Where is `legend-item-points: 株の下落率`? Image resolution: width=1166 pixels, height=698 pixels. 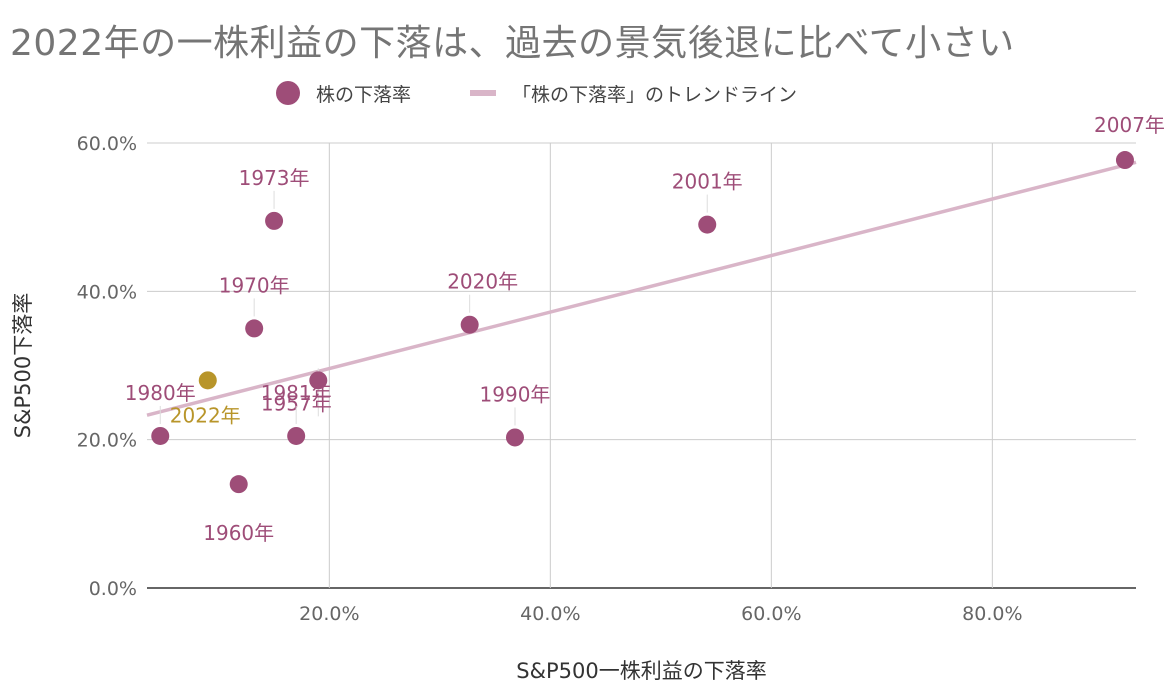
legend-item-points: 株の下落率 is located at coordinates (343, 93).